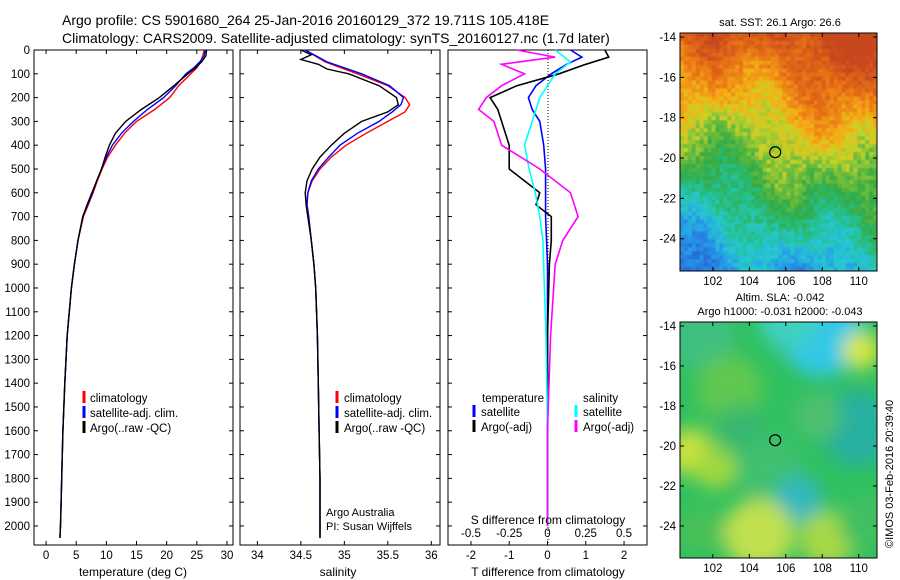 The height and width of the screenshot is (580, 900). Describe the element at coordinates (46, 556) in the screenshot. I see `x-tick-label: 0` at that location.